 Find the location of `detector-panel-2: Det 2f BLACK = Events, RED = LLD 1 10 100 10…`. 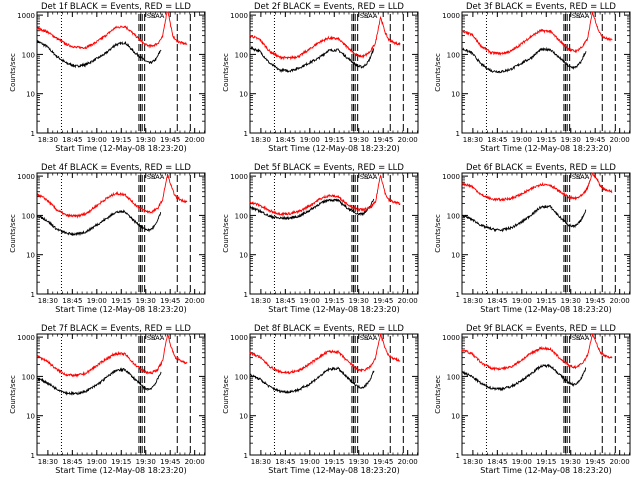

detector-panel-2: Det 2f BLACK = Events, RED = LLD 1 10 100 10… is located at coordinates (320, 77).